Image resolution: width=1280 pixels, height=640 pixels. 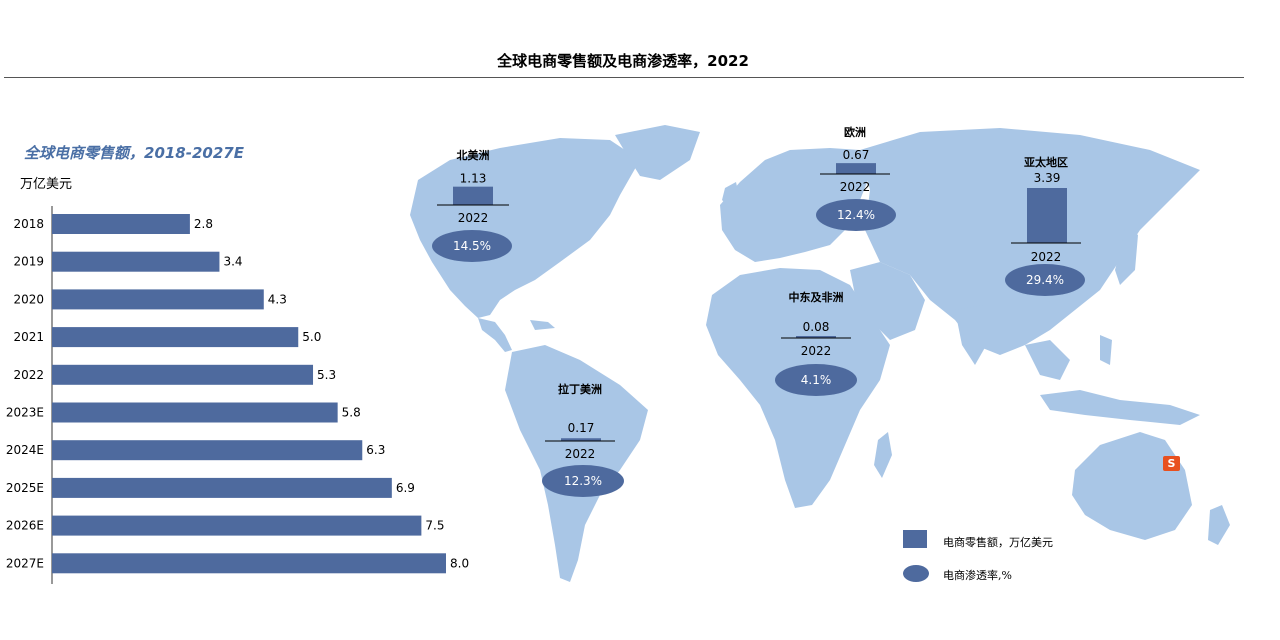 I want to click on north-america-shape, so click(x=525, y=228).